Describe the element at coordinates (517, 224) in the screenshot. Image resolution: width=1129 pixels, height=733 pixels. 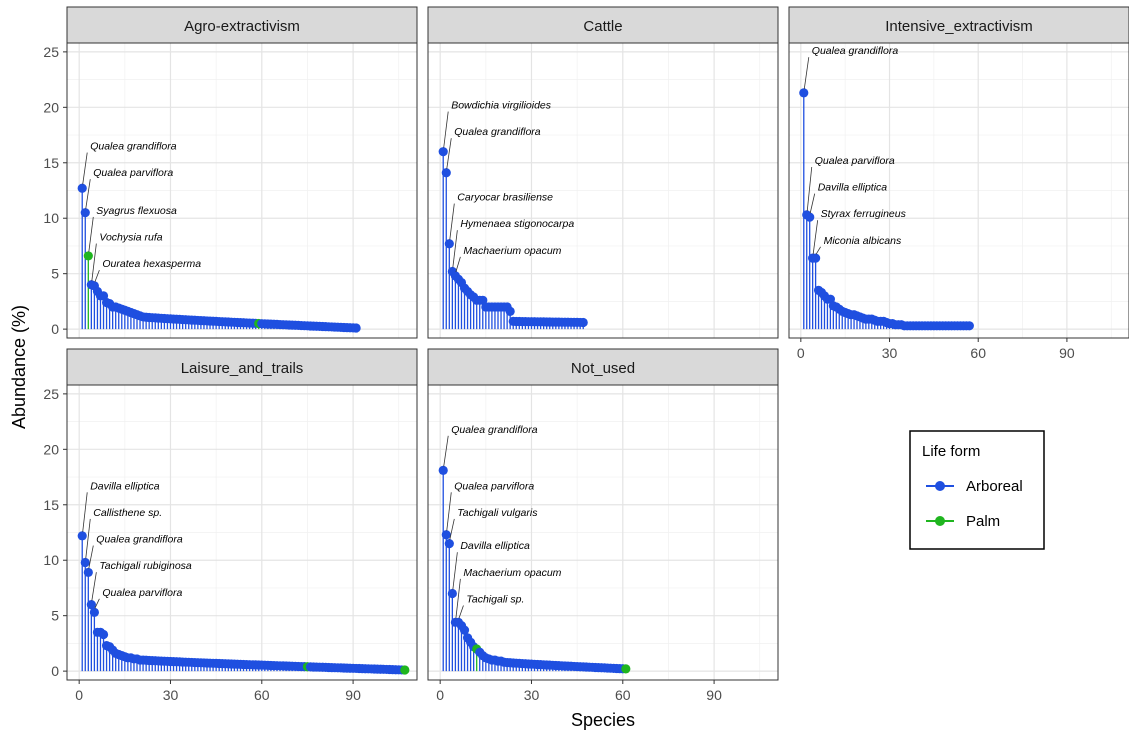
I see `species-annotation: Hymenaea stigonocarpa` at that location.